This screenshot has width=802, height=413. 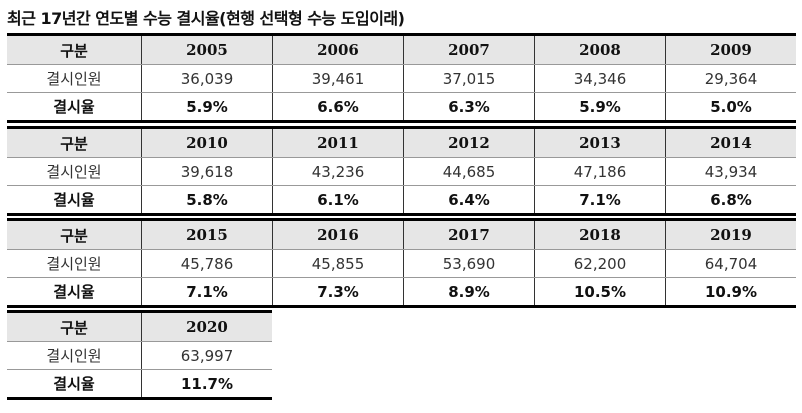 I want to click on count-cell: 29,364, so click(x=730, y=78).